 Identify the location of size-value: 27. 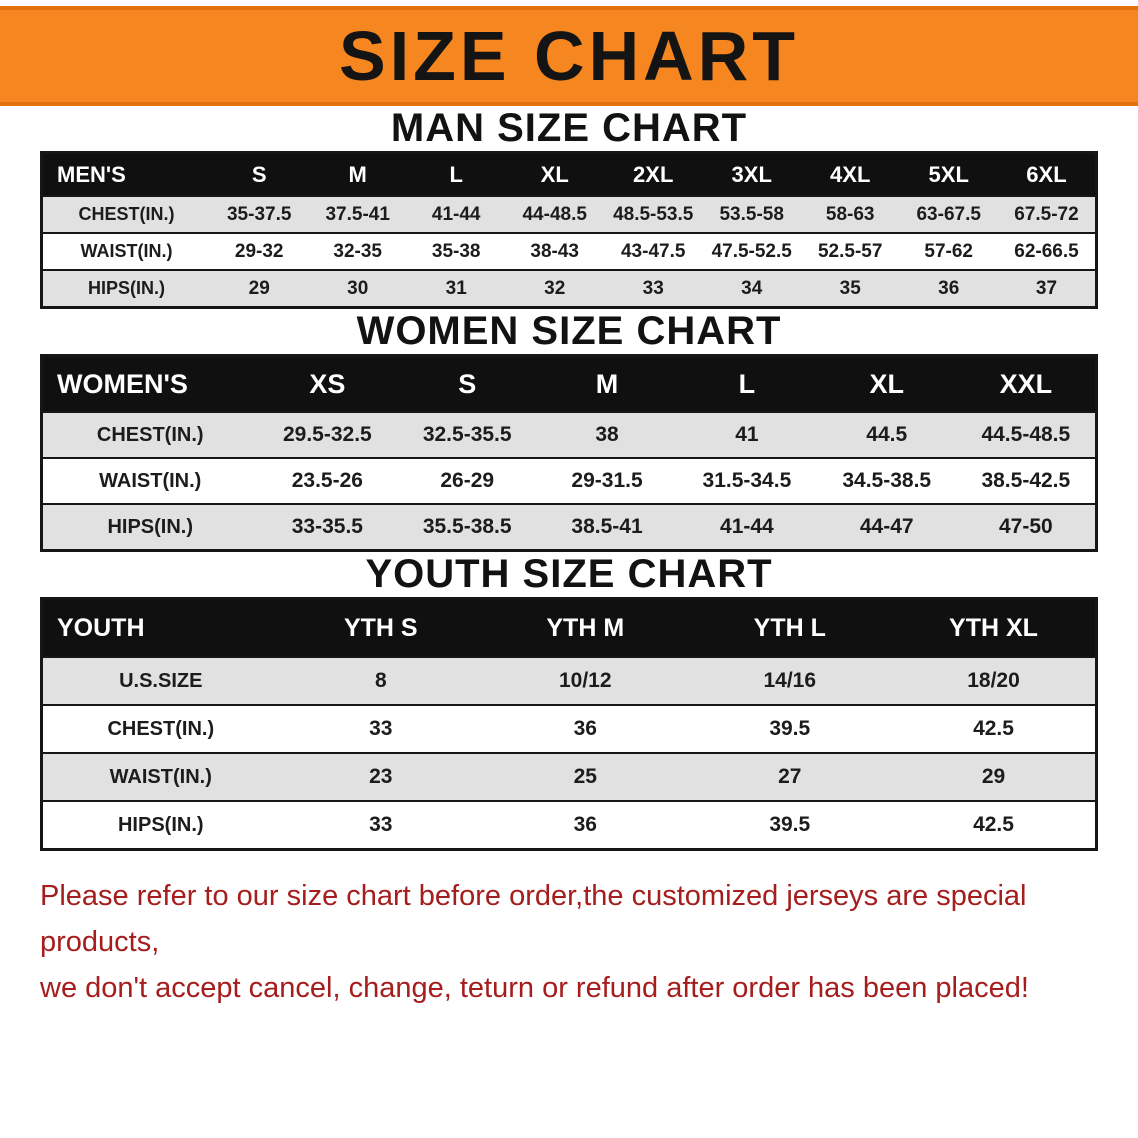
(789, 776).